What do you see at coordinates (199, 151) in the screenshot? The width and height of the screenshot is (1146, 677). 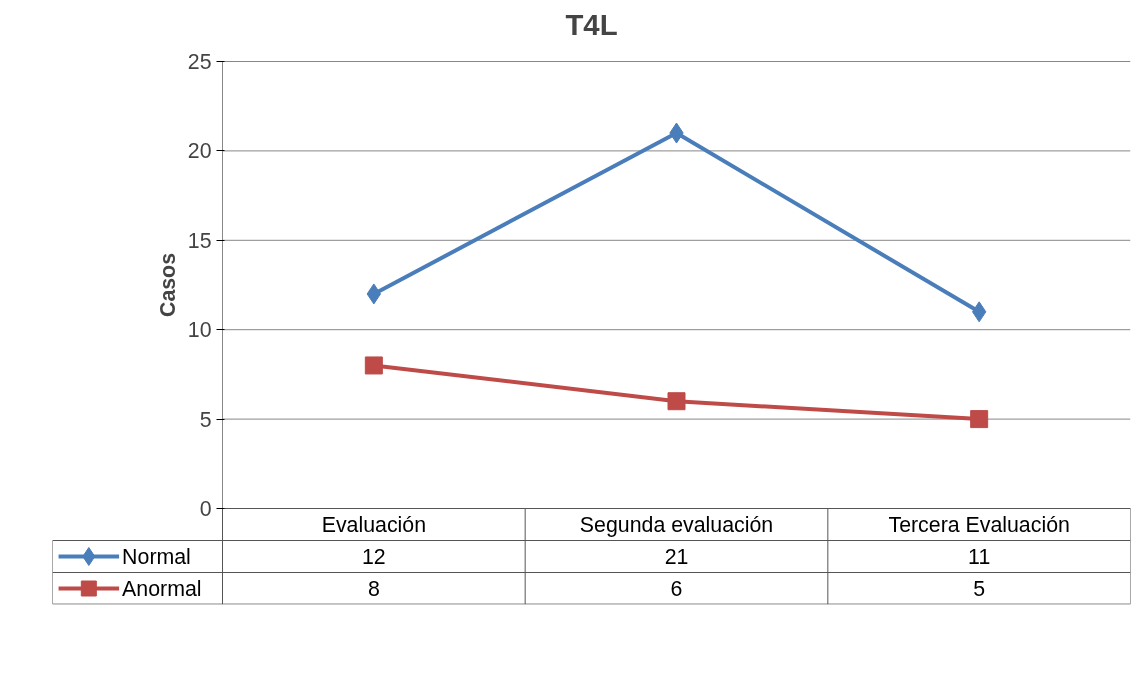 I see `y-tick-label: 20` at bounding box center [199, 151].